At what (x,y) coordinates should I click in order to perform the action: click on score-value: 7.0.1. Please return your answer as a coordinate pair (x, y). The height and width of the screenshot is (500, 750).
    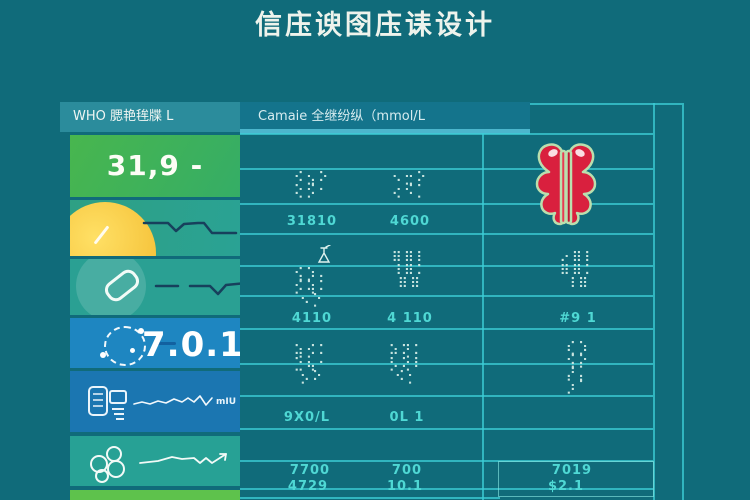
    Looking at the image, I should click on (191, 345).